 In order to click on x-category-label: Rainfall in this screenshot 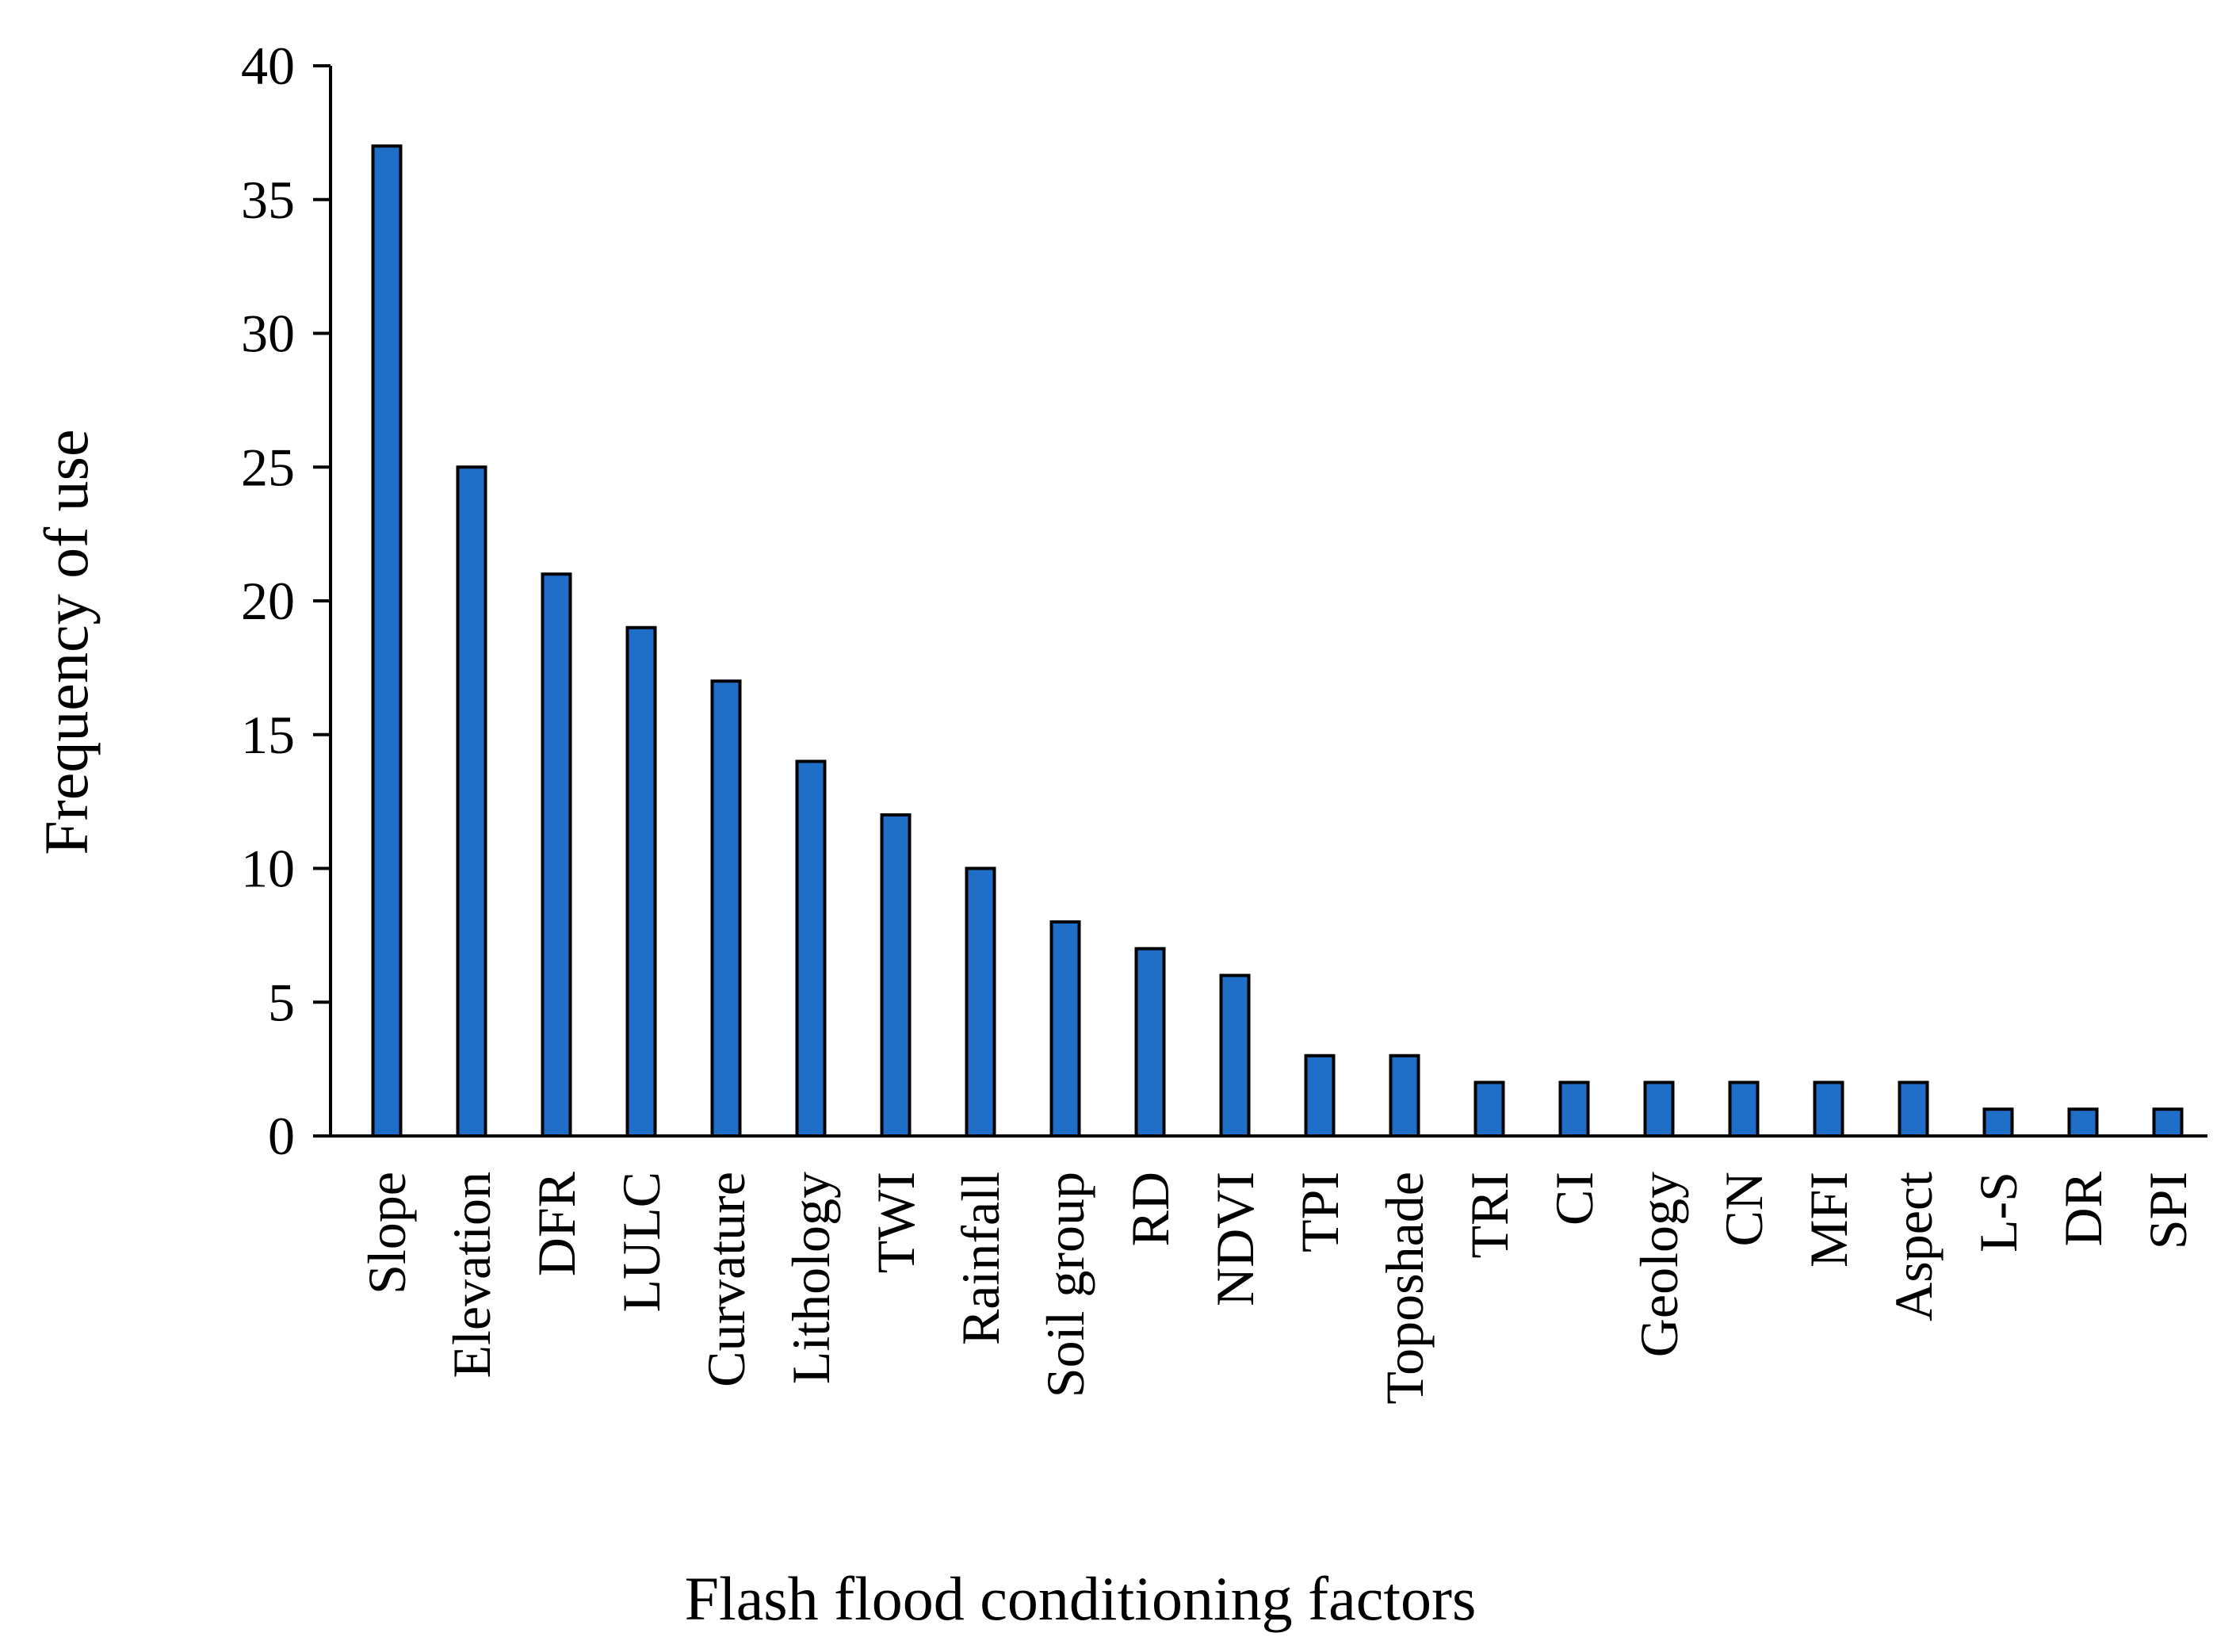, I will do `click(981, 1258)`.